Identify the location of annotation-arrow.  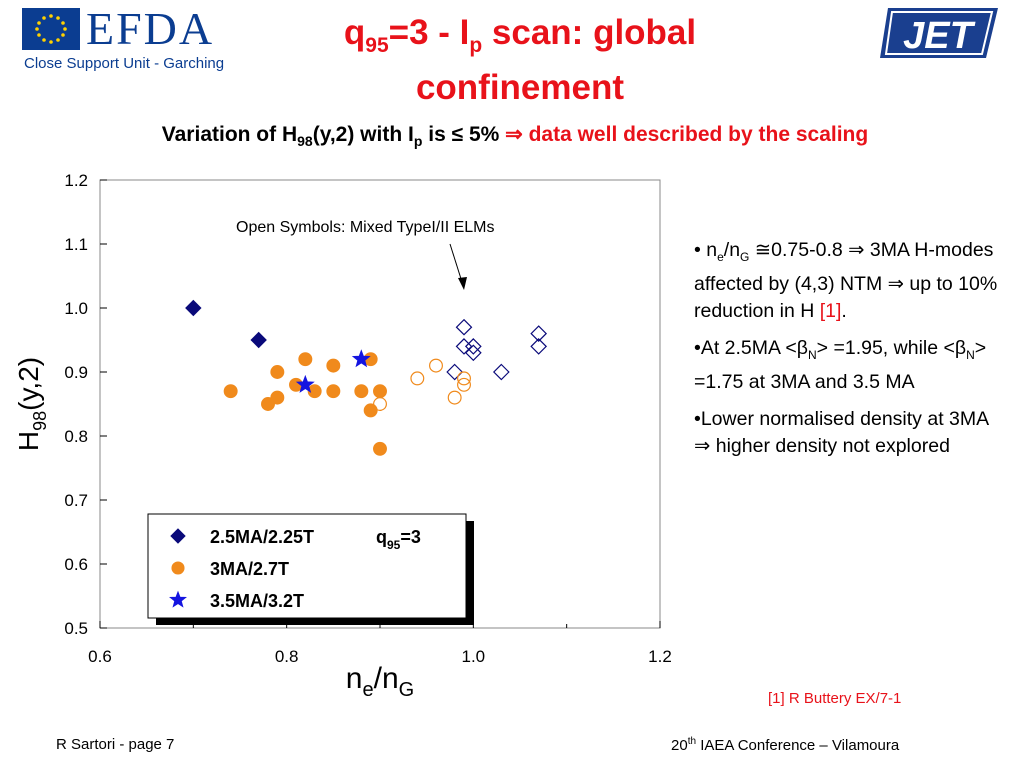
(456, 263).